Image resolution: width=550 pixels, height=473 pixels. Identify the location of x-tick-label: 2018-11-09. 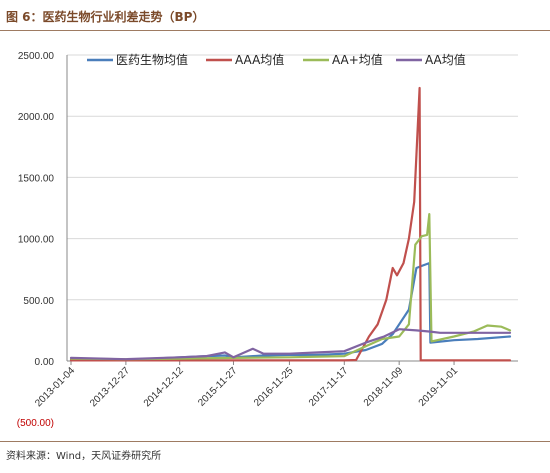
(384, 387).